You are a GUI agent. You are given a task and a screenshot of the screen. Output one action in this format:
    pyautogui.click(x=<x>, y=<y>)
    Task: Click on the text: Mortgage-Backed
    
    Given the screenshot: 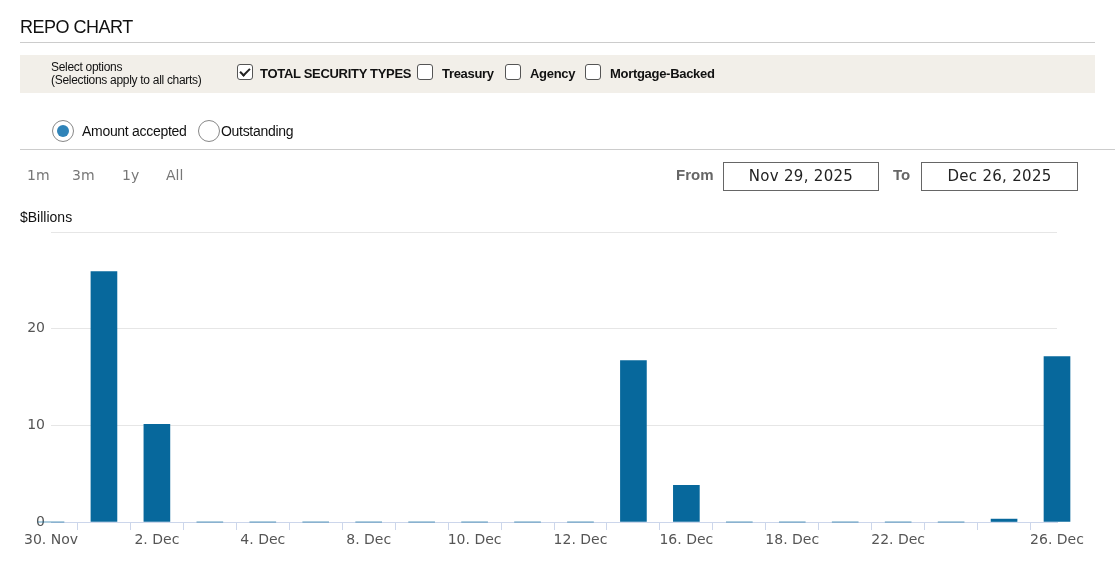 What is the action you would take?
    pyautogui.click(x=662, y=73)
    